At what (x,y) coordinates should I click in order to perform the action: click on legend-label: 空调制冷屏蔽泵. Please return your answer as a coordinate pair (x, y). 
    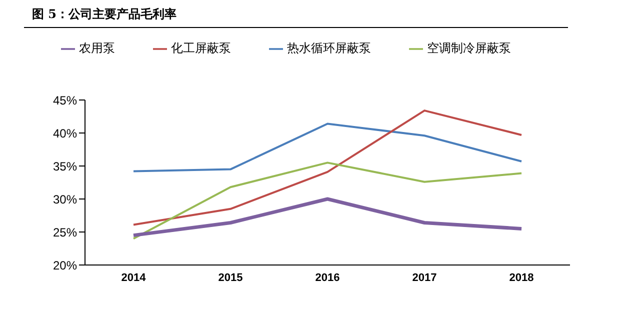
    Looking at the image, I should click on (469, 48).